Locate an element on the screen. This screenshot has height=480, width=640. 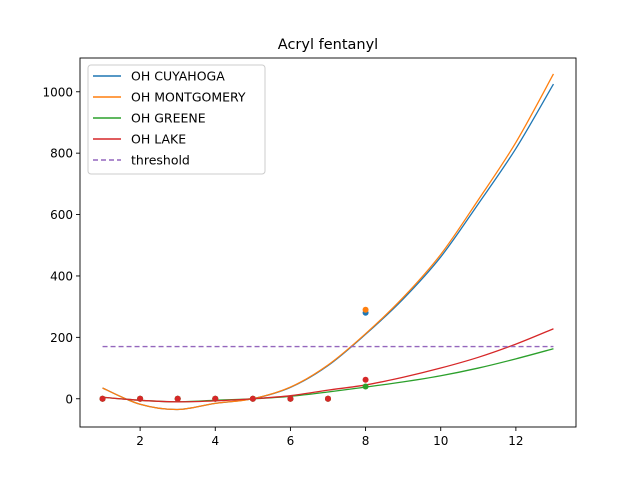
legend-box is located at coordinates (176, 119).